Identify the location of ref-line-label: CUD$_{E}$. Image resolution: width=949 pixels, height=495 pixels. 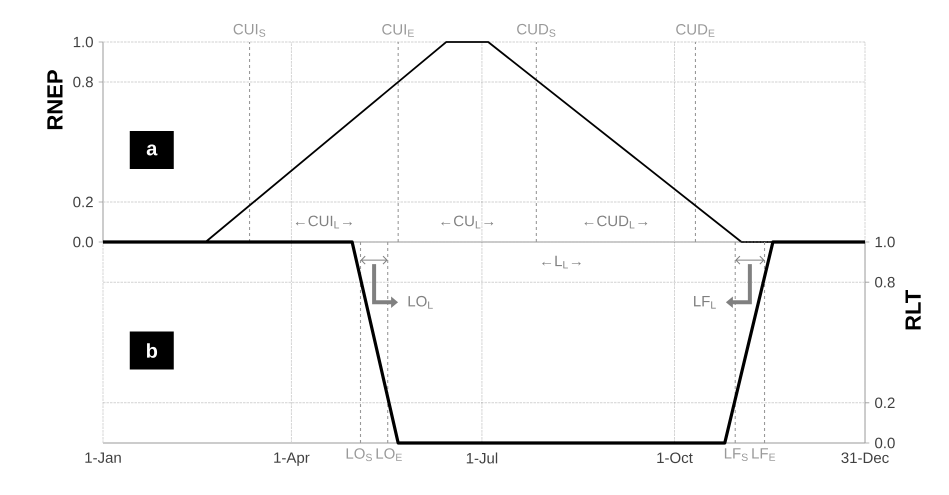
(695, 30).